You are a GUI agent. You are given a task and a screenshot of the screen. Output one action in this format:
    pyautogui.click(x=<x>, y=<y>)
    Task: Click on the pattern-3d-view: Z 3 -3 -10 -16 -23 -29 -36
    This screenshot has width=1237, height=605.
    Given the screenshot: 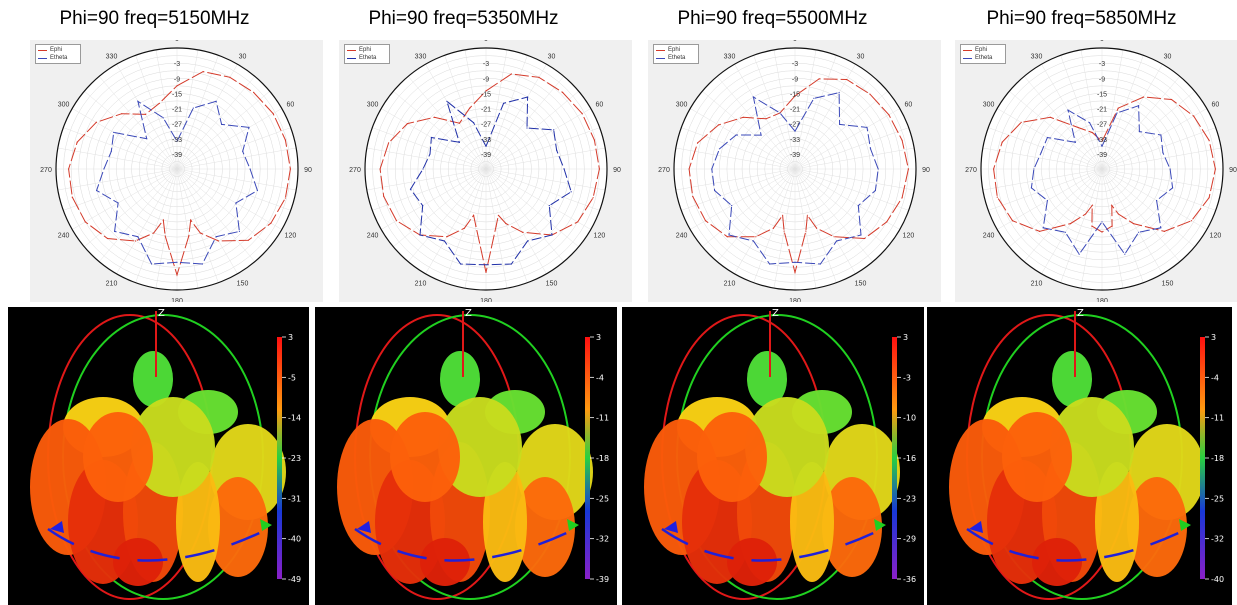 What is the action you would take?
    pyautogui.click(x=780, y=454)
    